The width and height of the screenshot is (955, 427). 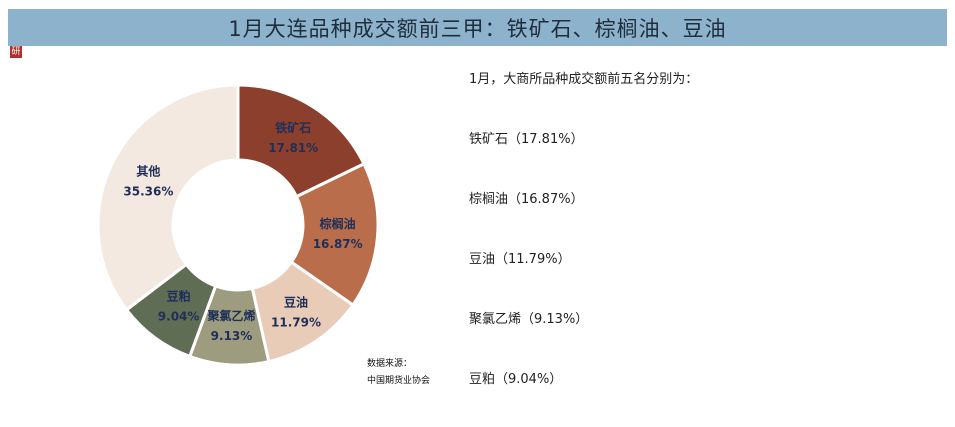 I want to click on ranking-item-4: 聚氯乙烯（9.13%）, so click(x=529, y=319).